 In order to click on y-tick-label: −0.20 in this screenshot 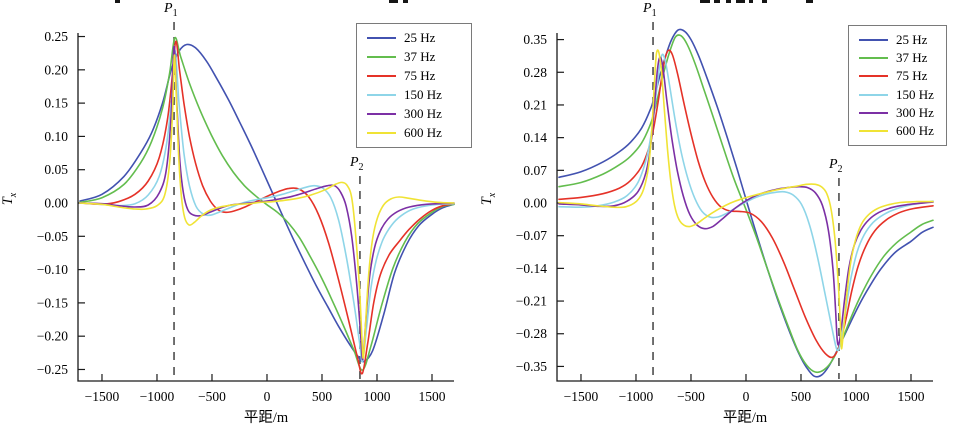, I will do `click(52, 336)`.